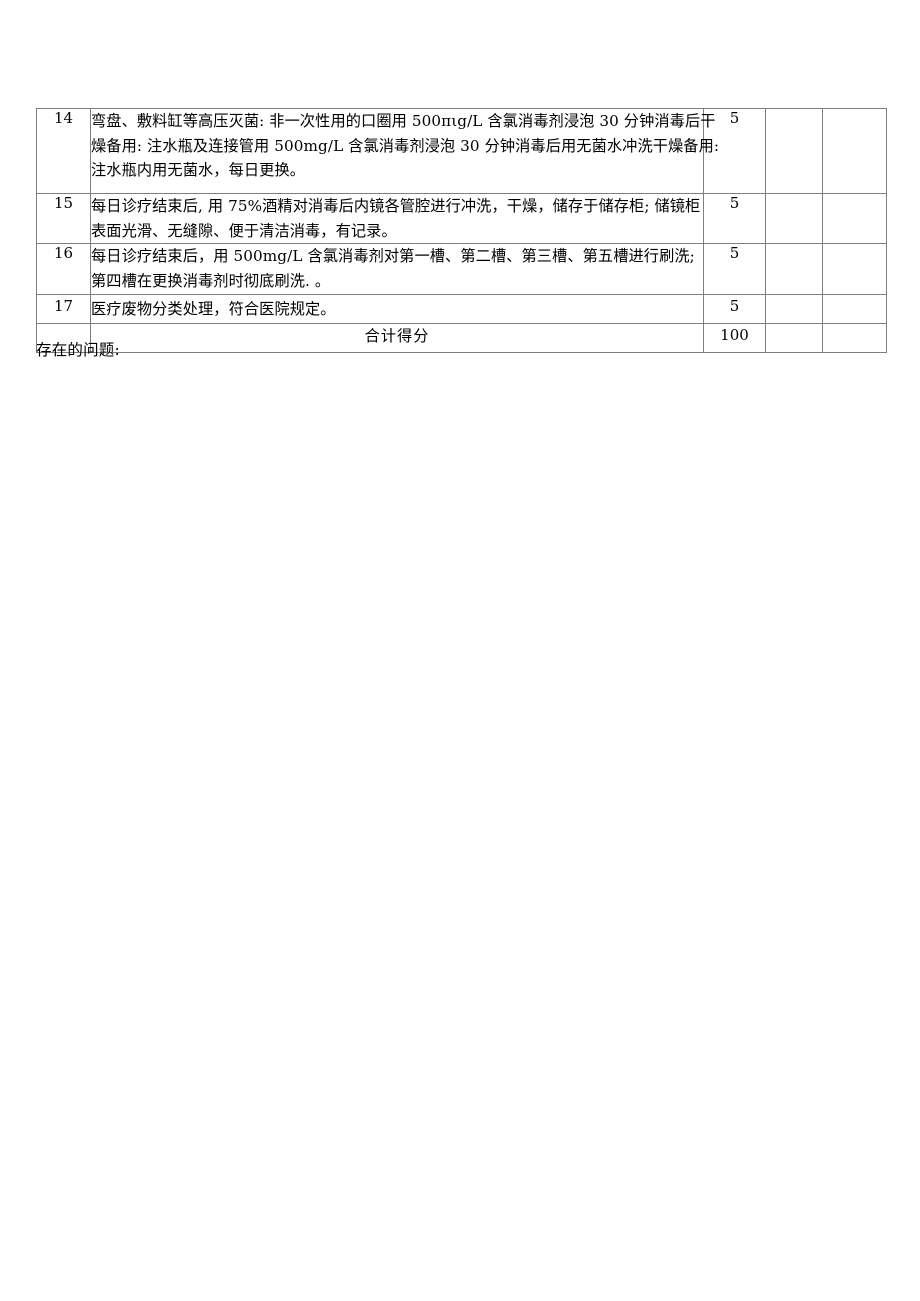  Describe the element at coordinates (211, 280) in the screenshot. I see `content-line: 第四槽在更换消毒剂时彻底刷洗. 。` at that location.